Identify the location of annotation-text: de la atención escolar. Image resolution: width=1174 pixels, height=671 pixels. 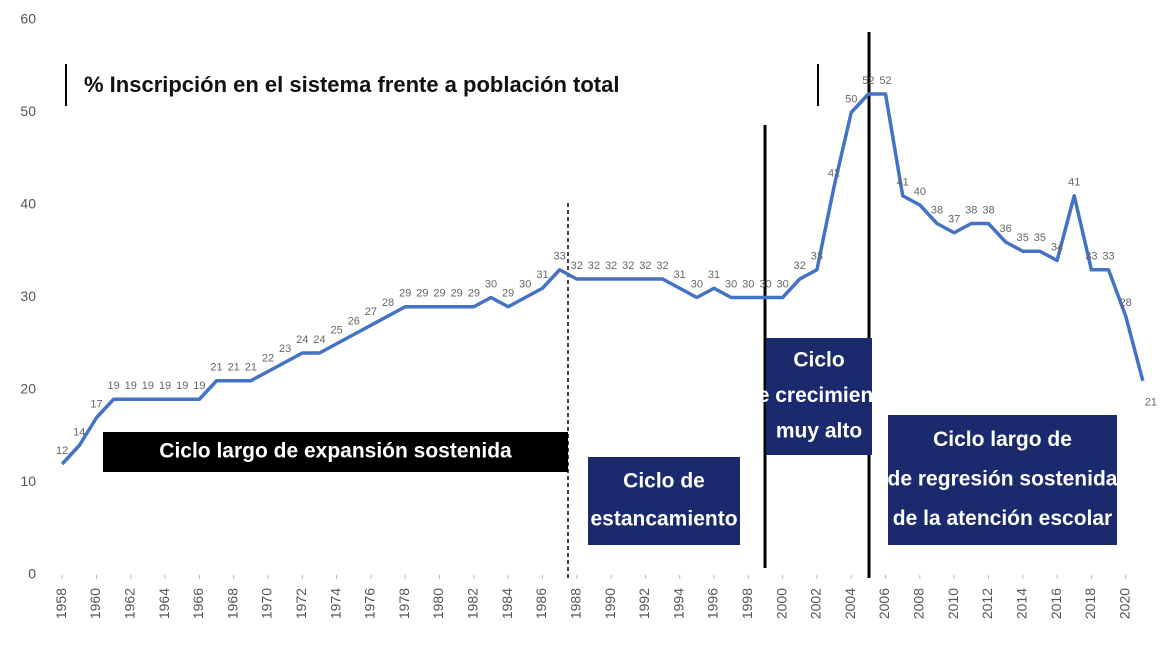
(1002, 518).